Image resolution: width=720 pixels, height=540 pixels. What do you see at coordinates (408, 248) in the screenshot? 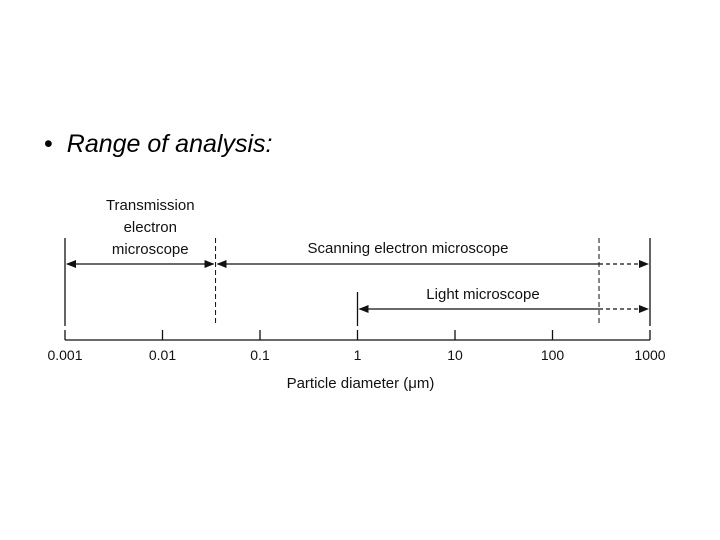
I see `range-label-sem: Scanning electron microscope` at bounding box center [408, 248].